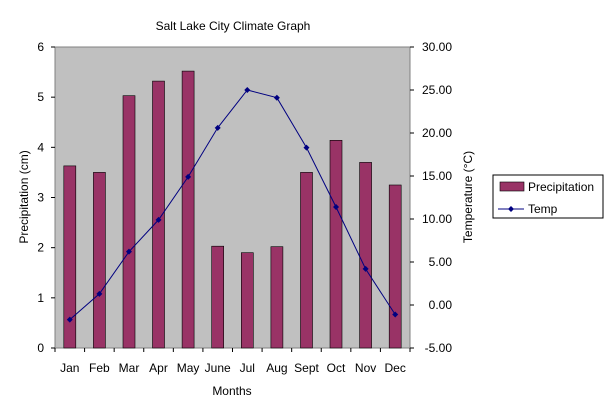 The image size is (610, 416). Describe the element at coordinates (306, 147) in the screenshot. I see `temp-point-sept` at that location.